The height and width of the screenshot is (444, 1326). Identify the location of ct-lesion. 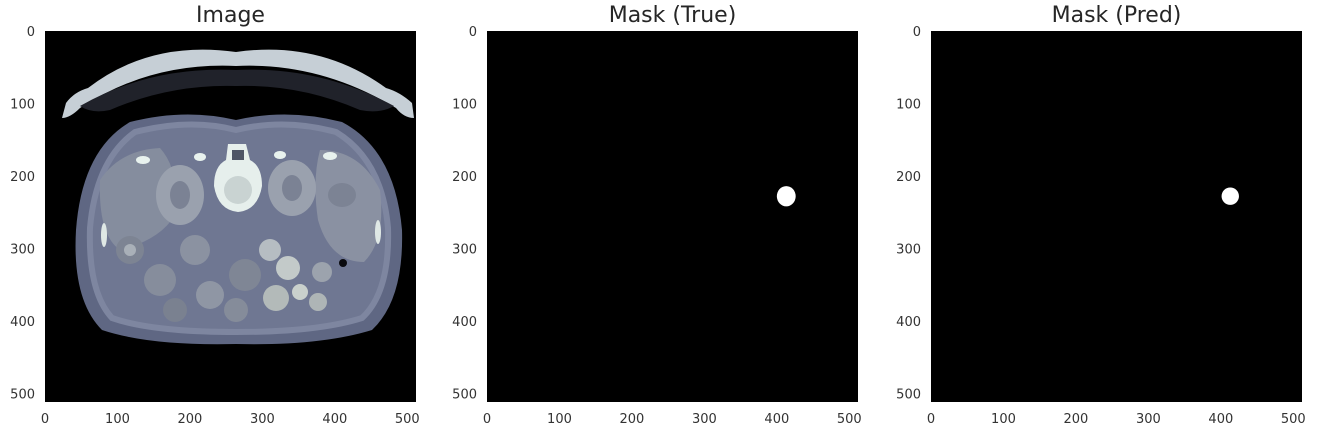
(342, 195).